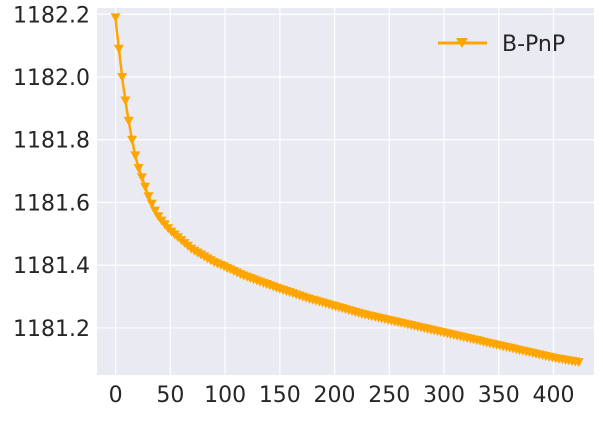  I want to click on y-tick-label: 1181.8, so click(51, 141).